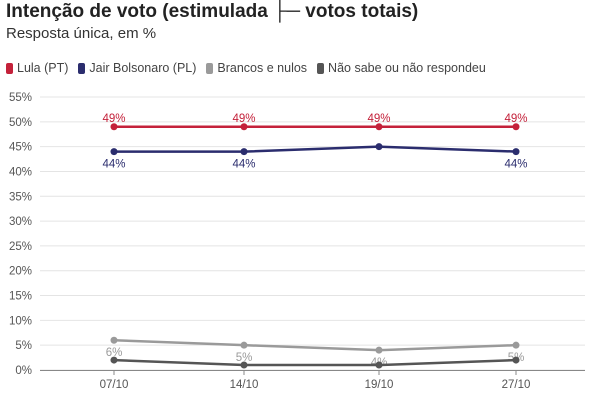  I want to click on legend-label-lula: Lula (PT), so click(43, 68).